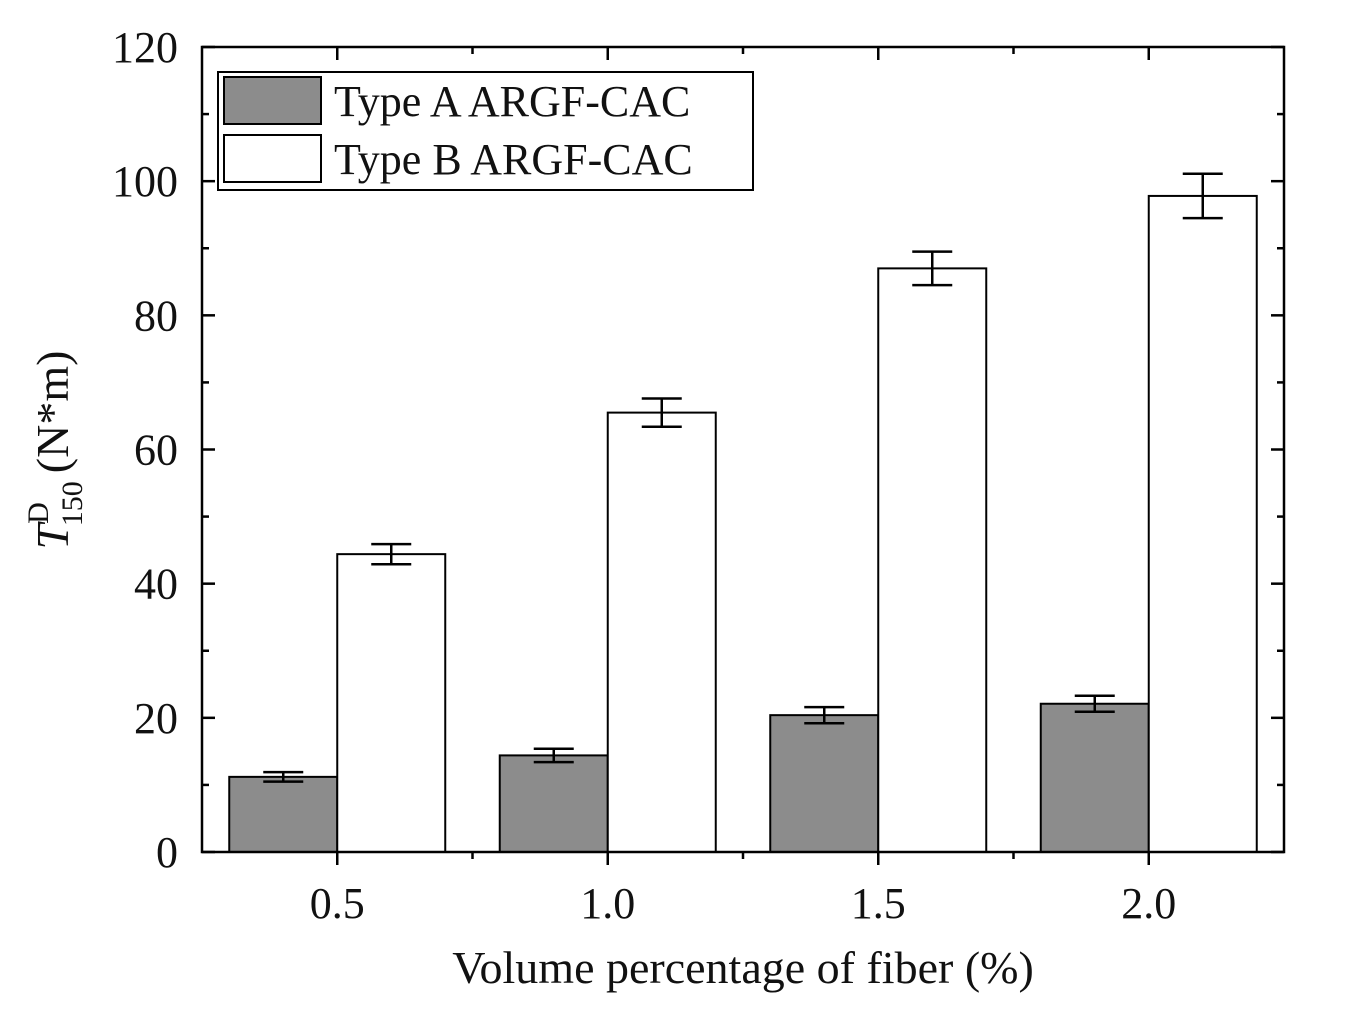  I want to click on bar-series2-1.0, so click(661, 632).